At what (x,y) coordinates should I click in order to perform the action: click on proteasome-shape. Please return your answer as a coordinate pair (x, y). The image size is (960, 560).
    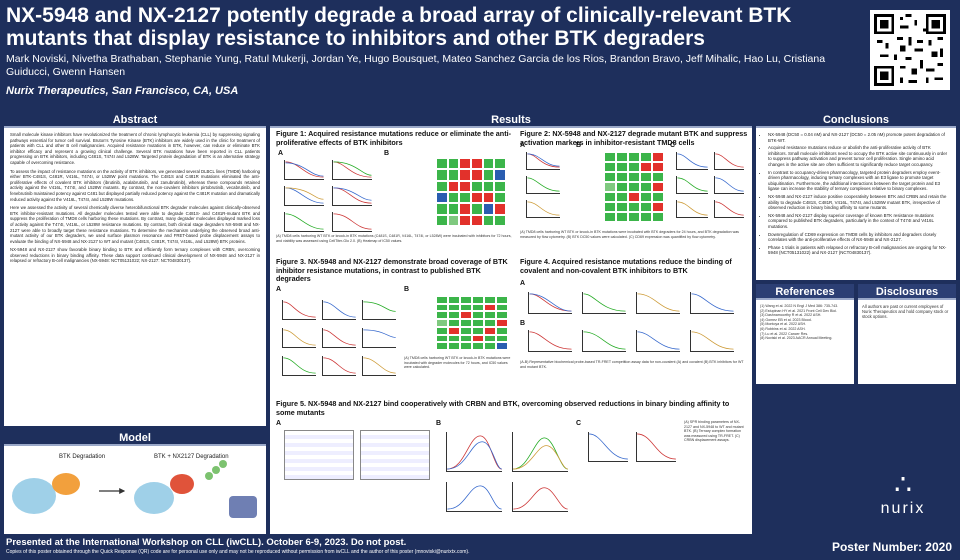
    Looking at the image, I should click on (243, 507).